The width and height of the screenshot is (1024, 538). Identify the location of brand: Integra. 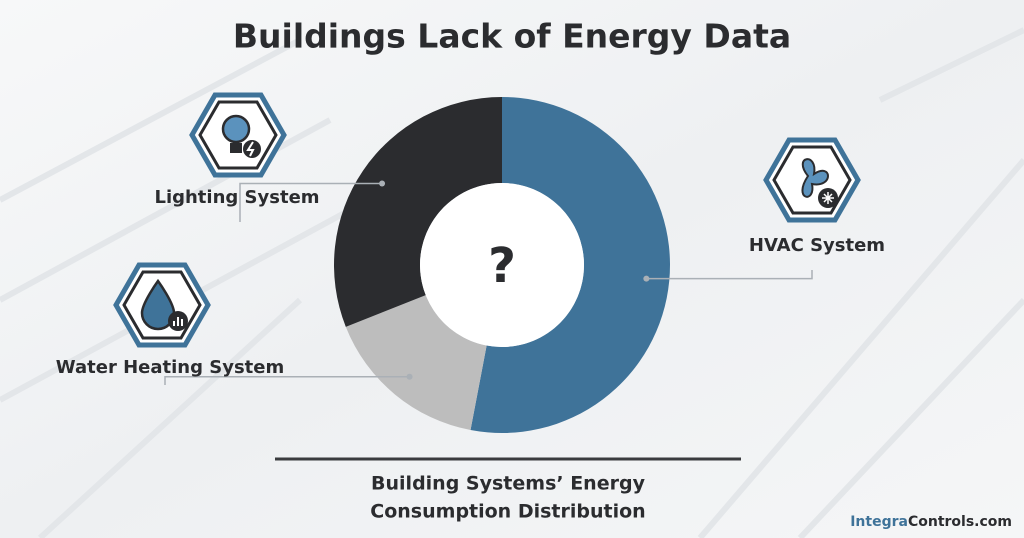
(879, 522).